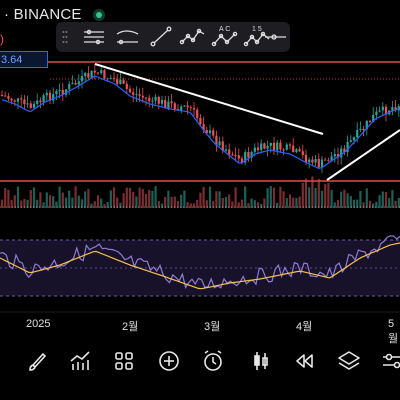 The height and width of the screenshot is (400, 400). What do you see at coordinates (193, 37) in the screenshot?
I see `polyline-tool-icon` at bounding box center [193, 37].